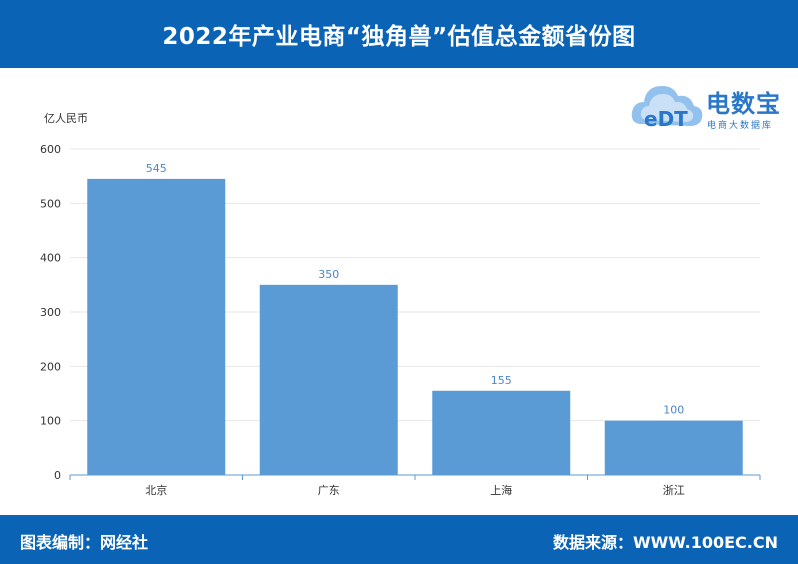  I want to click on data-label: 155, so click(501, 380).